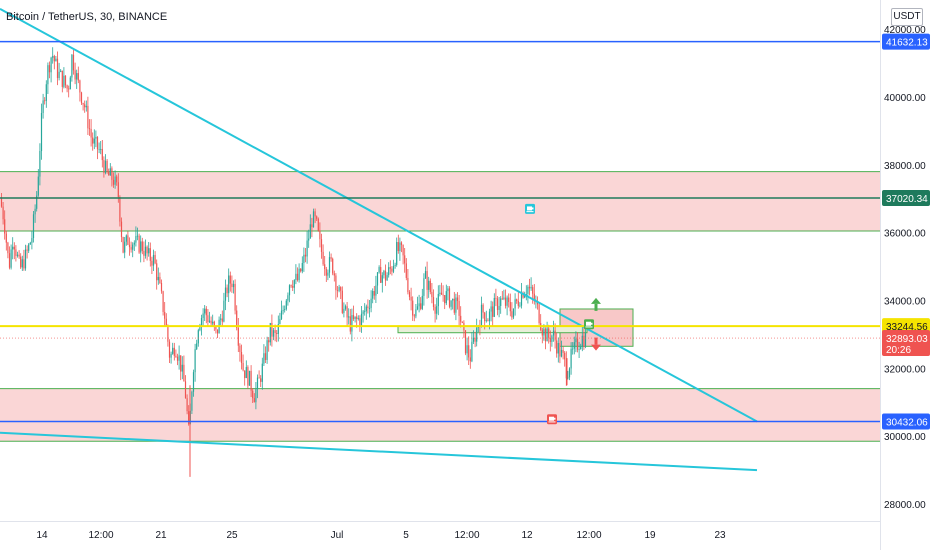 The height and width of the screenshot is (555, 932). What do you see at coordinates (87, 17) in the screenshot?
I see `chart-title: Bitcoin / TetherUS, 30, BINANCE` at bounding box center [87, 17].